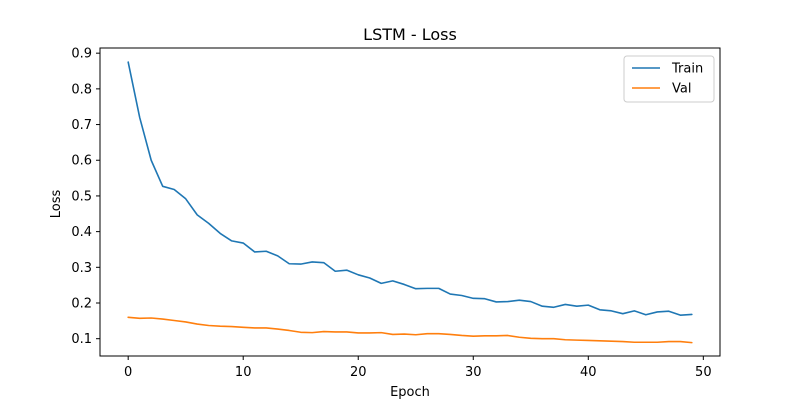  Describe the element at coordinates (681, 89) in the screenshot. I see `legend-label-val: Val` at that location.